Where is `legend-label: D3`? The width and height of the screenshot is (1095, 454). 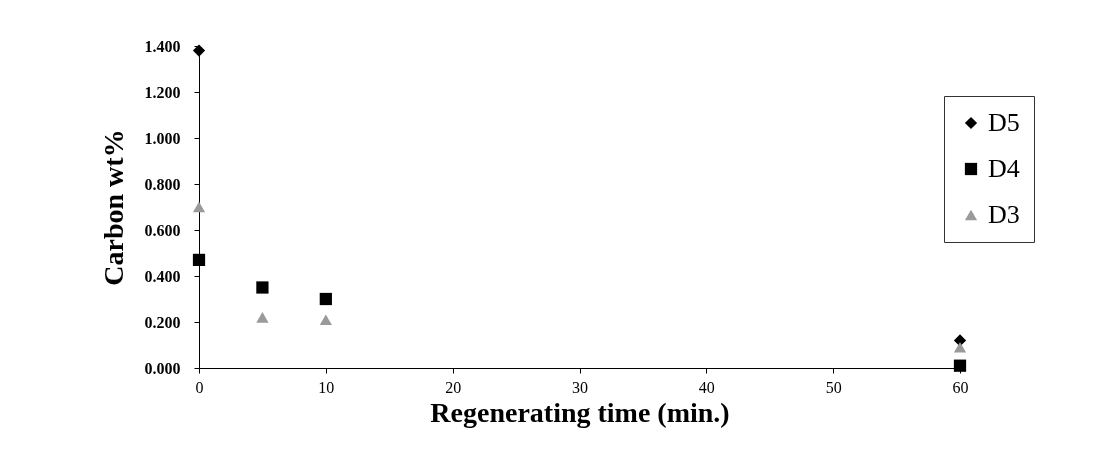
legend-label: D3 is located at coordinates (1004, 214).